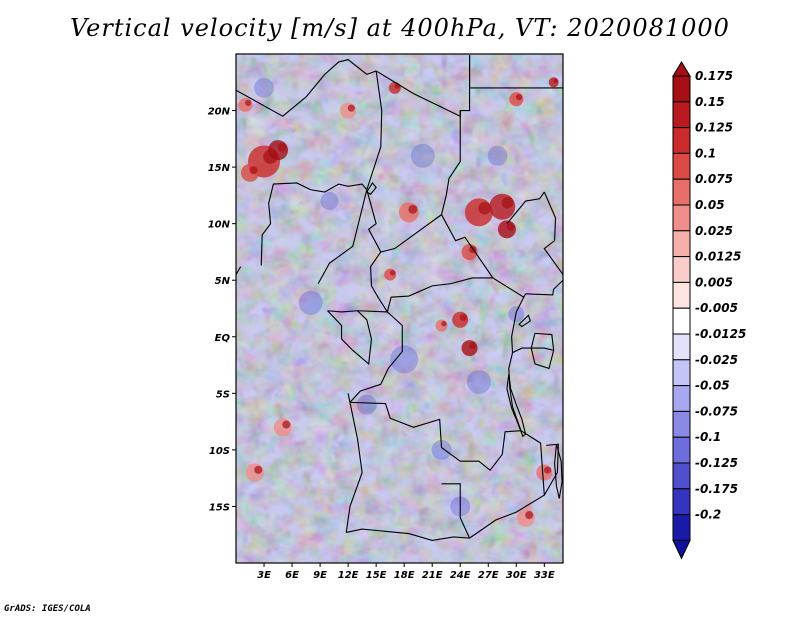 This screenshot has height=618, width=800. Describe the element at coordinates (714, 128) in the screenshot. I see `colorbar-label: 0.125` at that location.